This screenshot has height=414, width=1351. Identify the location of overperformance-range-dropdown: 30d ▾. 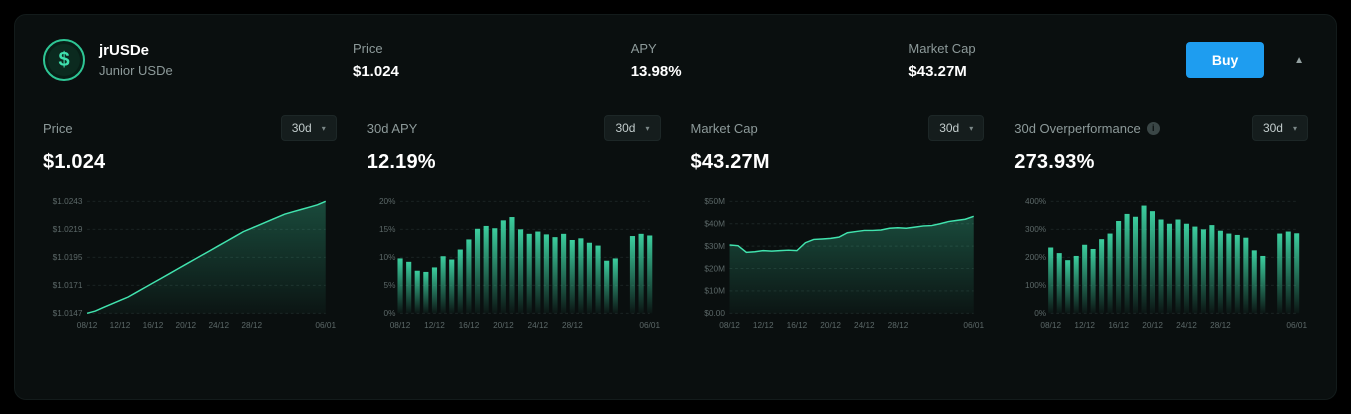
(1279, 128).